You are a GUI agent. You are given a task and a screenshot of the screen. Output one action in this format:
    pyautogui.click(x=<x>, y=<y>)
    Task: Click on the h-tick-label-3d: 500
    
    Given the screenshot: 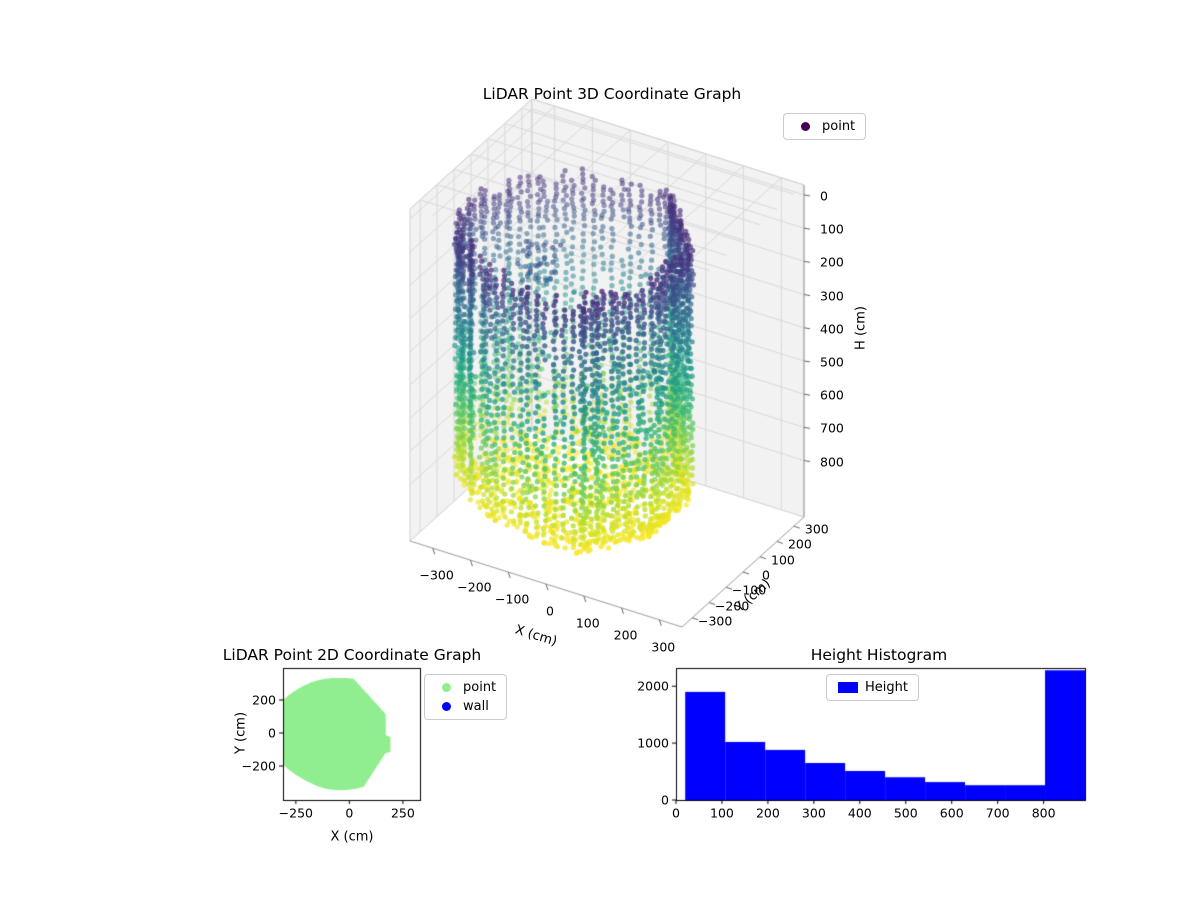 What is the action you would take?
    pyautogui.click(x=832, y=362)
    